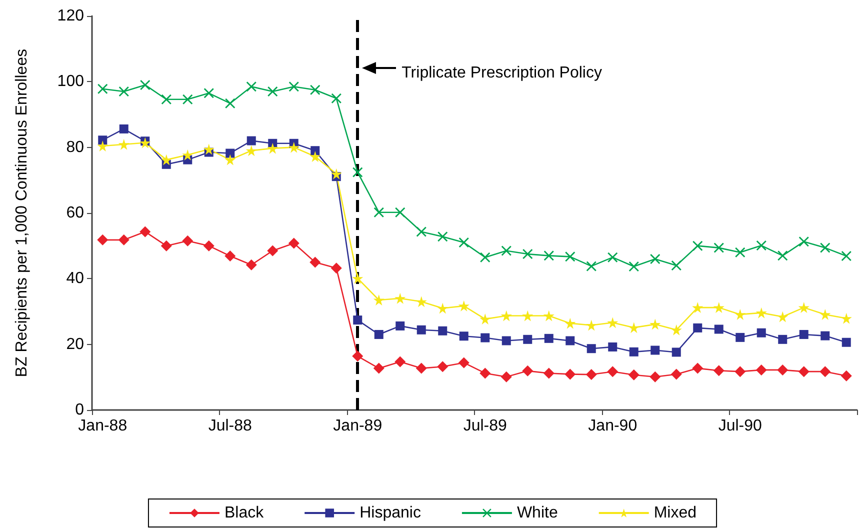 The width and height of the screenshot is (865, 531). What do you see at coordinates (70, 16) in the screenshot?
I see `y-tick-label: 120` at bounding box center [70, 16].